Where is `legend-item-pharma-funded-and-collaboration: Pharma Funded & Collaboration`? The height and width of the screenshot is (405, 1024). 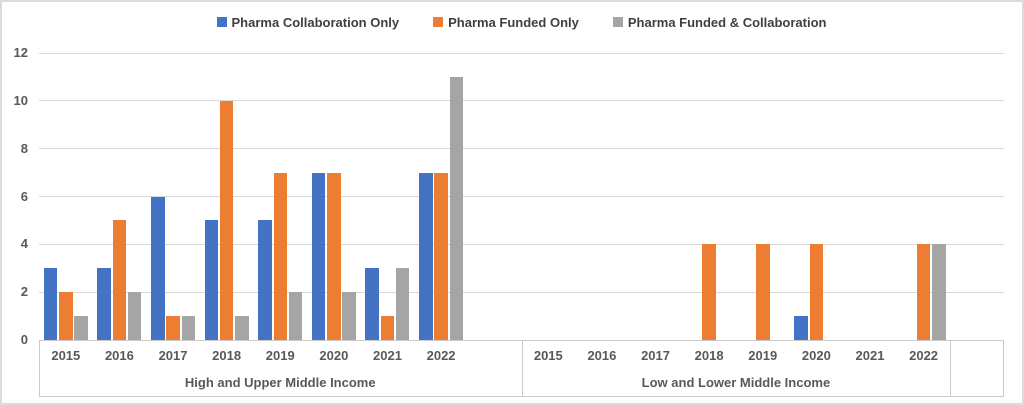 legend-item-pharma-funded-and-collaboration: Pharma Funded & Collaboration is located at coordinates (719, 22).